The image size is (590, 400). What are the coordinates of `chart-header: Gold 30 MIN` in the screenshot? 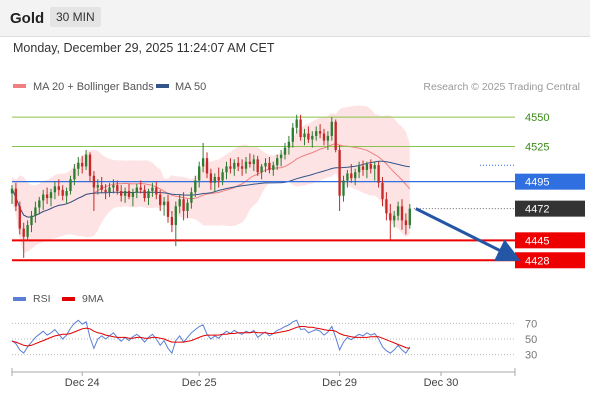 It's located at (295, 18).